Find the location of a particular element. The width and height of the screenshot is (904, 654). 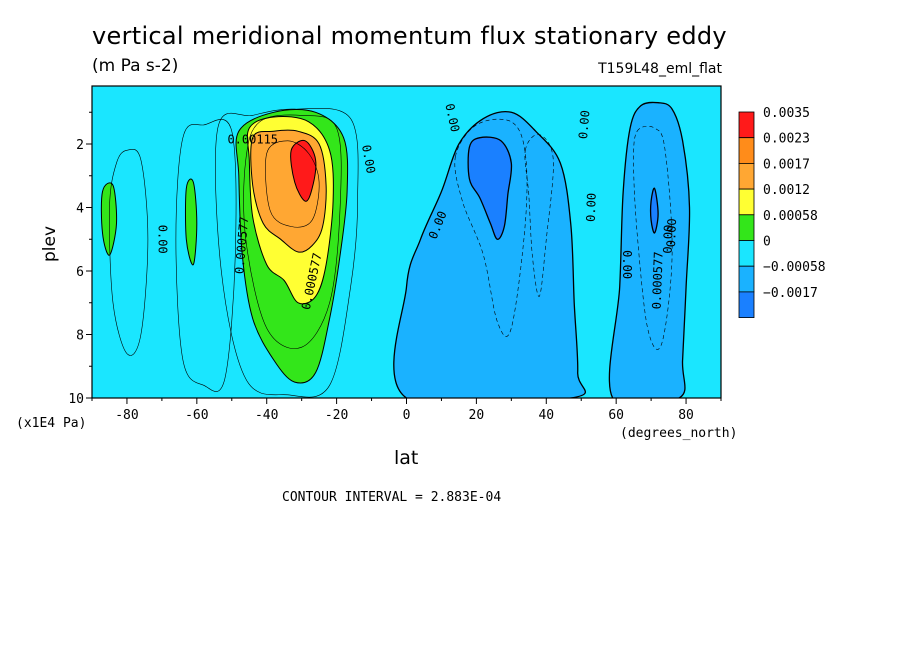

legend-label: 0.0035 is located at coordinates (786, 113).